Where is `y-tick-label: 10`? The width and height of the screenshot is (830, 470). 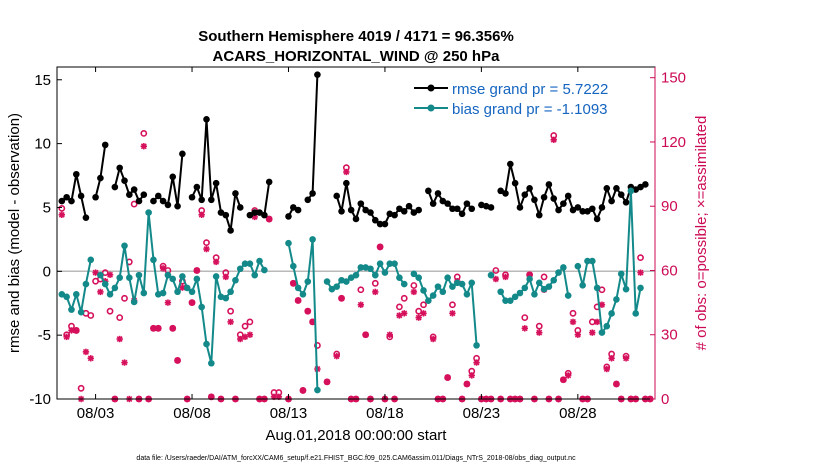
y-tick-label: 10 is located at coordinates (42, 144).